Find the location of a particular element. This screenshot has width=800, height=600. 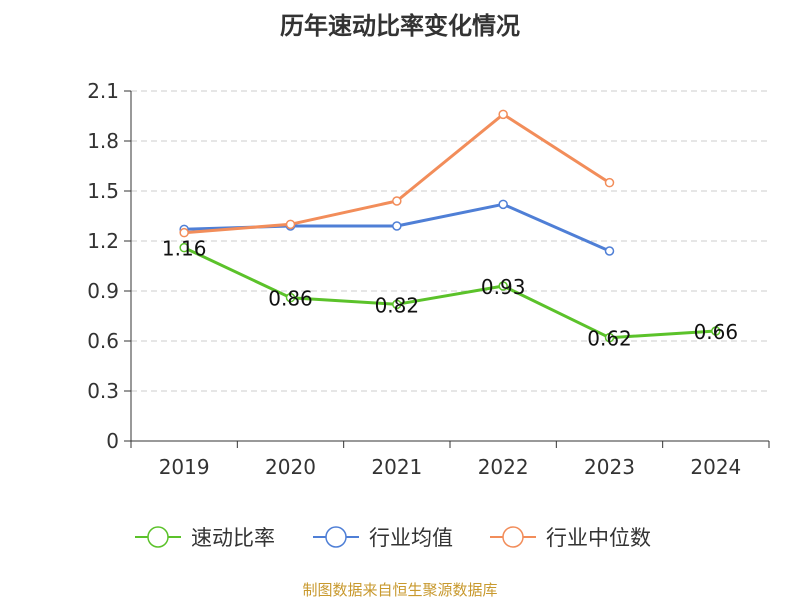

y-tick-label: 1.5 is located at coordinates (103, 191).